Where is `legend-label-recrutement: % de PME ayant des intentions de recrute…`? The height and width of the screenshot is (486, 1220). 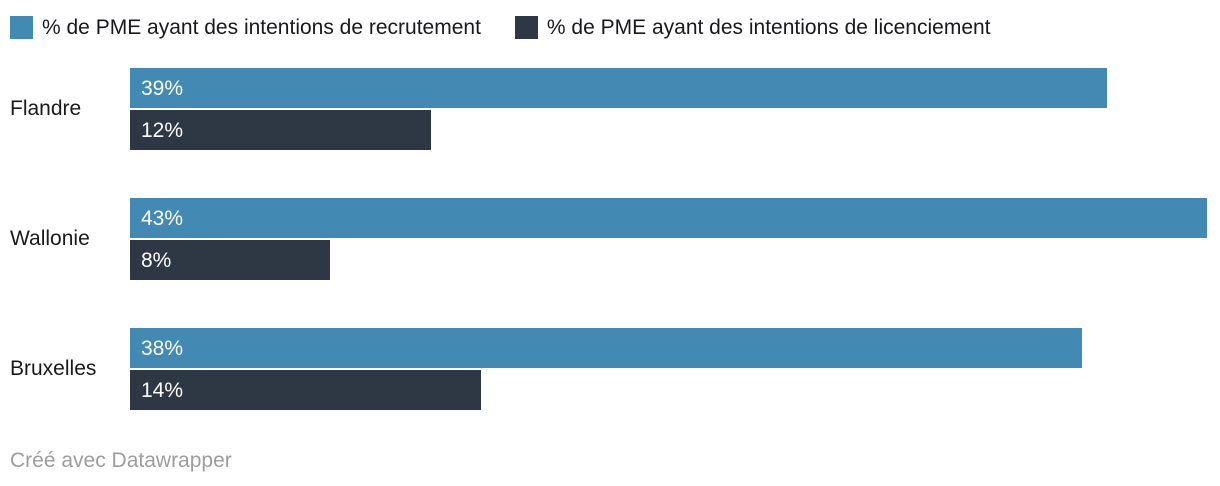
legend-label-recrutement: % de PME ayant des intentions de recrute… is located at coordinates (261, 27).